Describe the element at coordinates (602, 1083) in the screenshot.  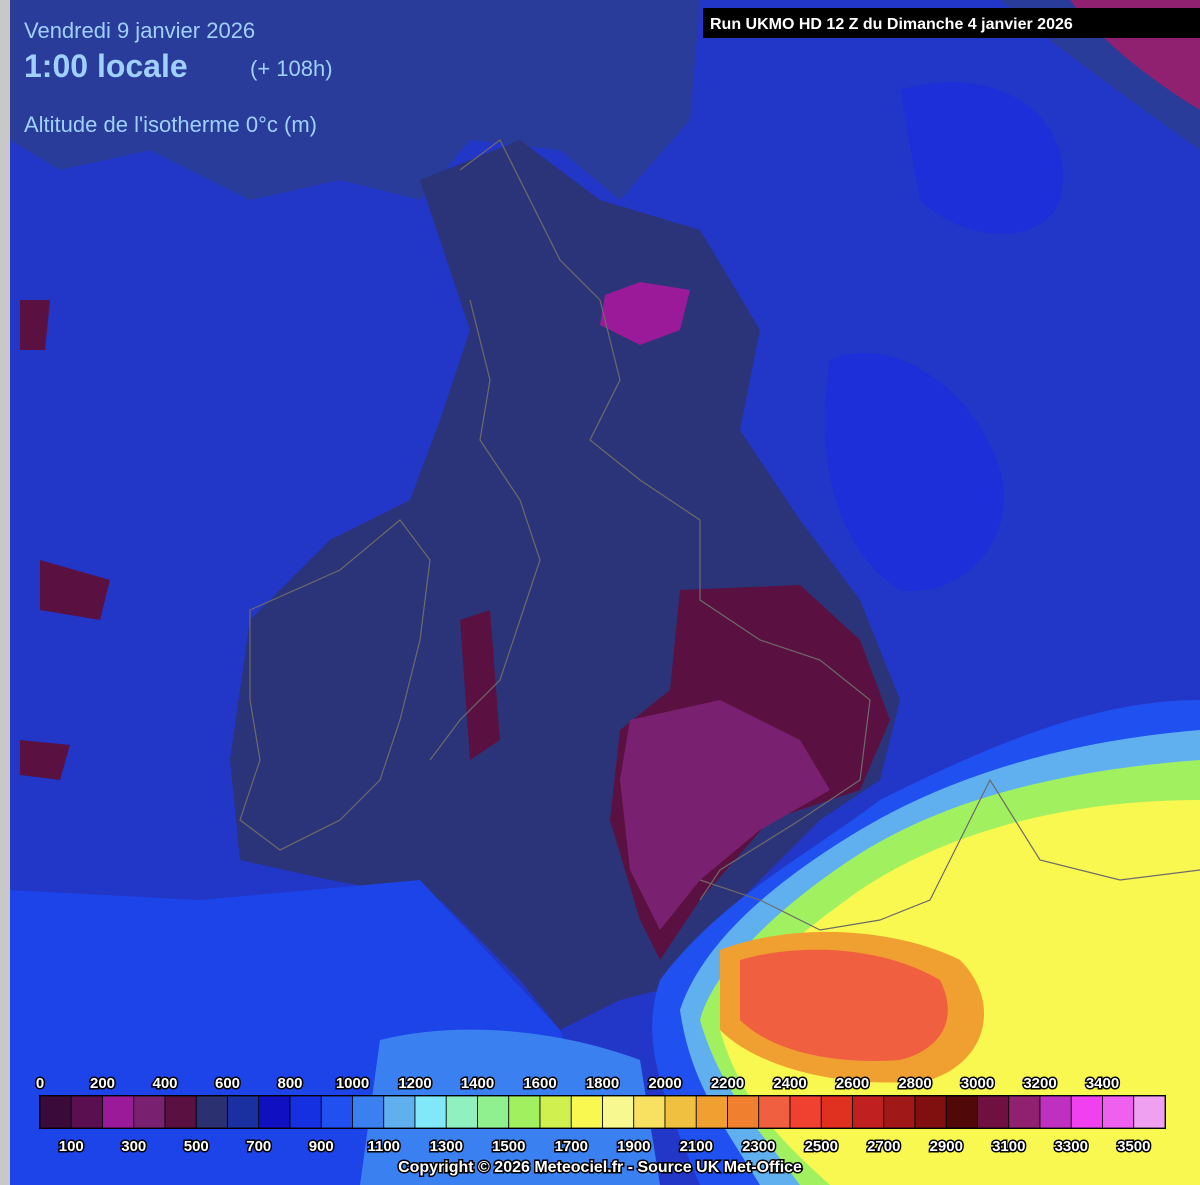
I see `legend-label: 1800` at that location.